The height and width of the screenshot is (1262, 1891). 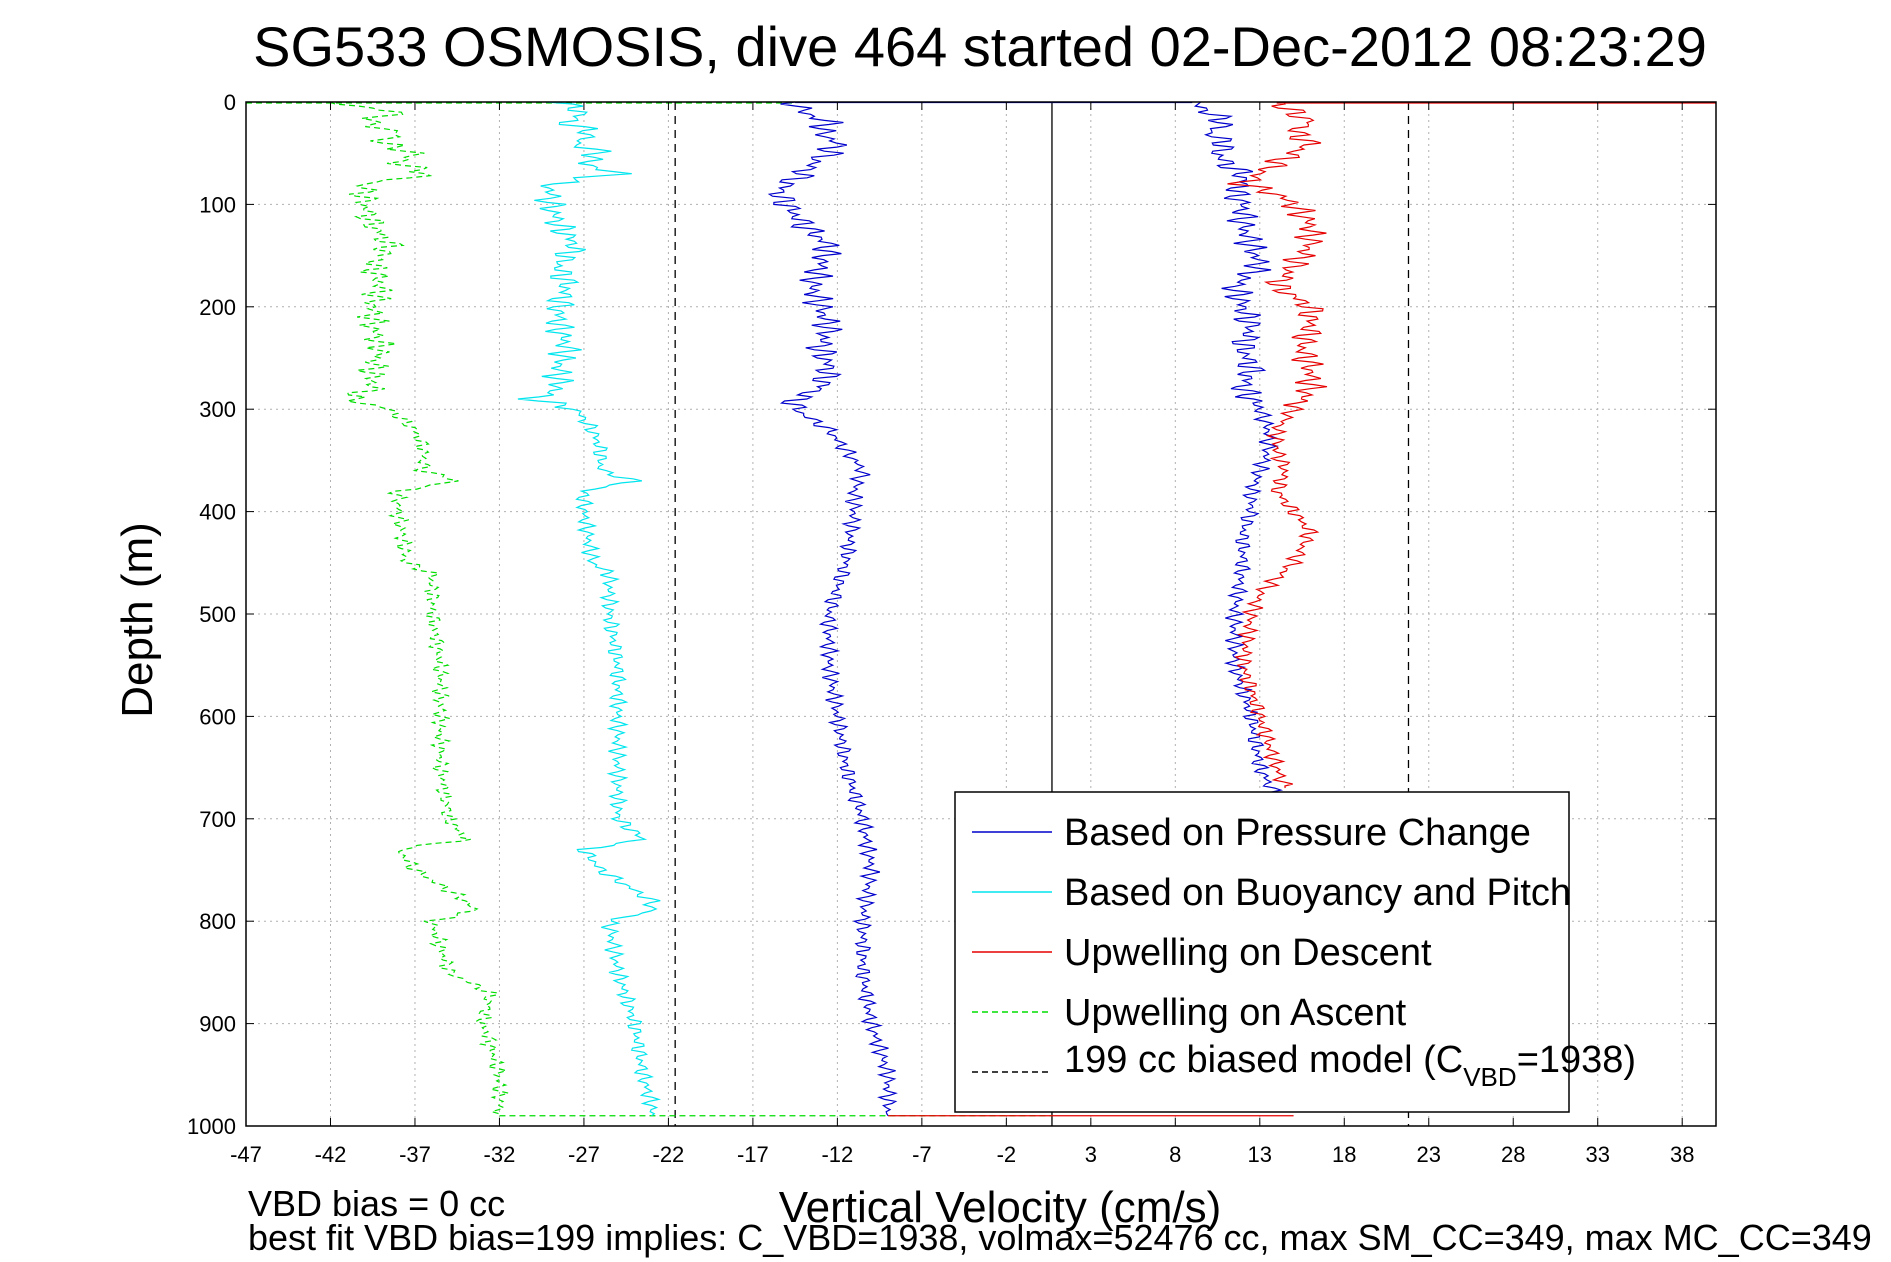 What do you see at coordinates (1260, 1154) in the screenshot?
I see `x-tick-label: 13` at bounding box center [1260, 1154].